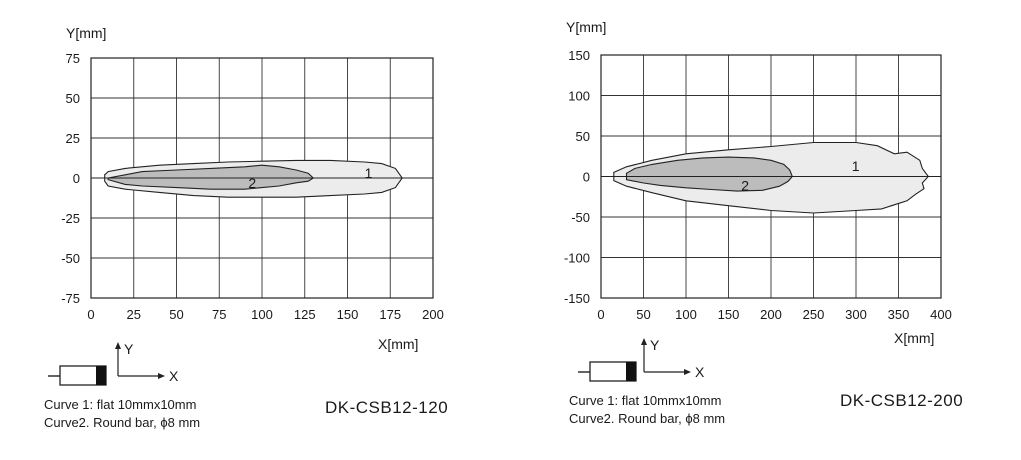  I want to click on y-tick-label: -75, so click(70, 298).